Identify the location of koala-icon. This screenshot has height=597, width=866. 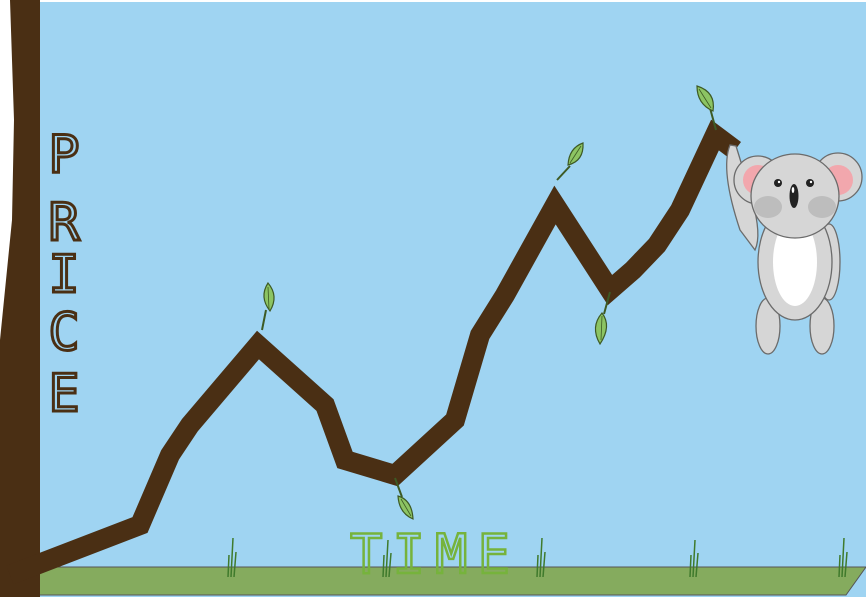
(794, 249).